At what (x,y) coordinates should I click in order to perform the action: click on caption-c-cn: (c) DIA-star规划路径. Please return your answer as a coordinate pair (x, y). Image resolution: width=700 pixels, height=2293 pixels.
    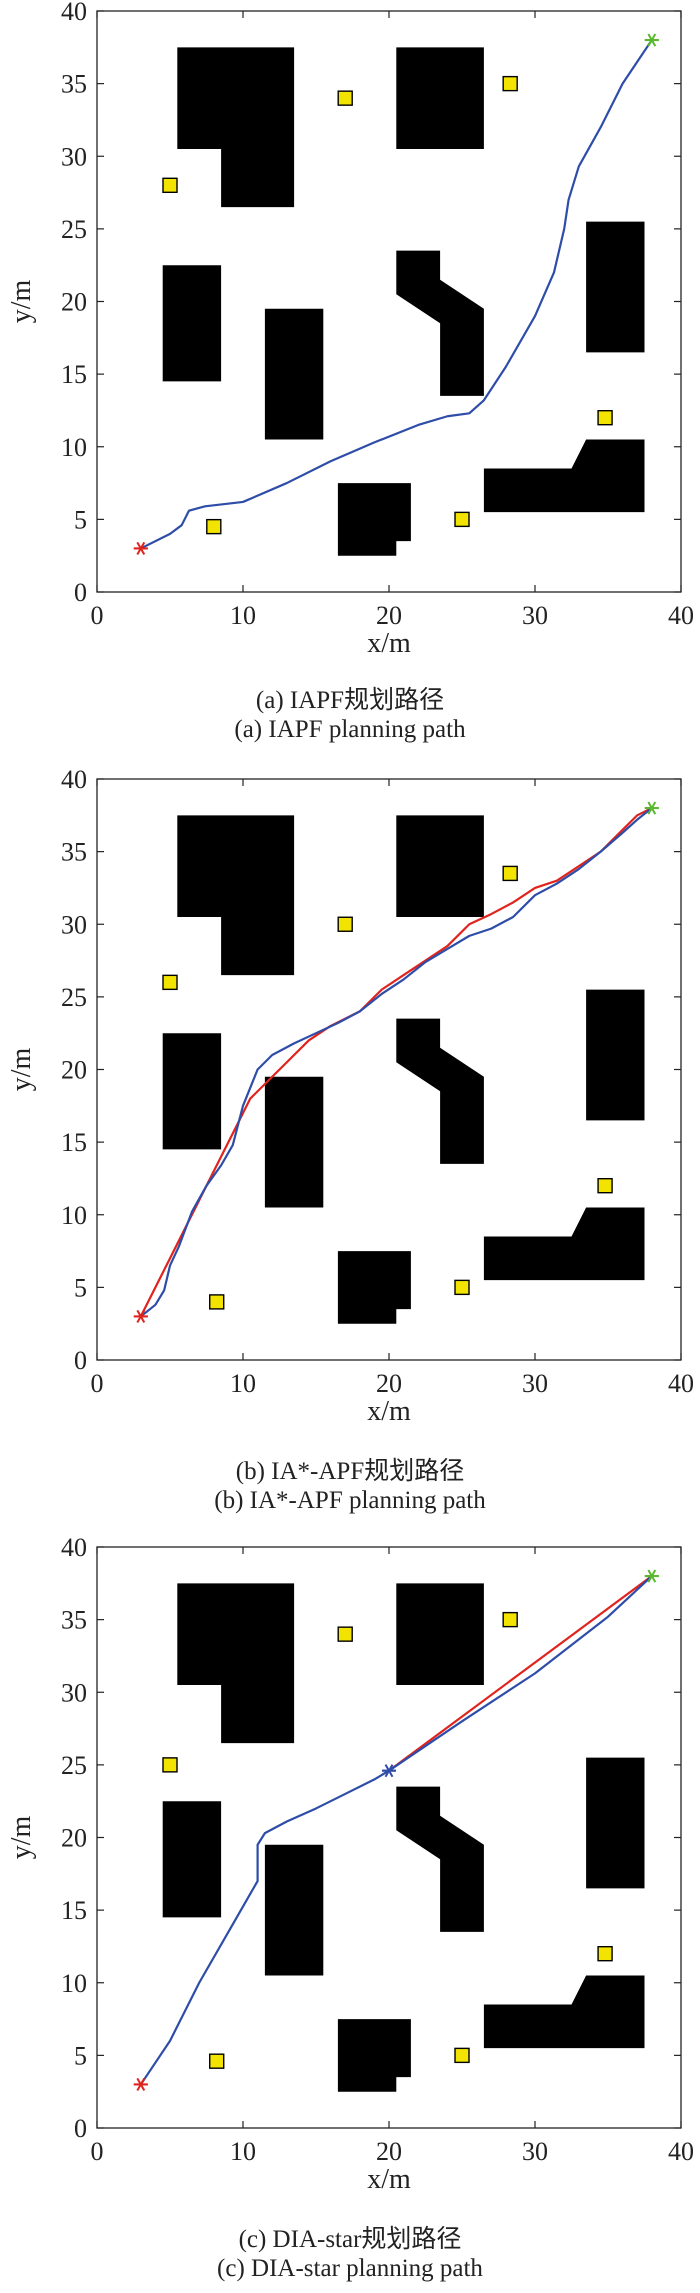
    Looking at the image, I should click on (350, 2239).